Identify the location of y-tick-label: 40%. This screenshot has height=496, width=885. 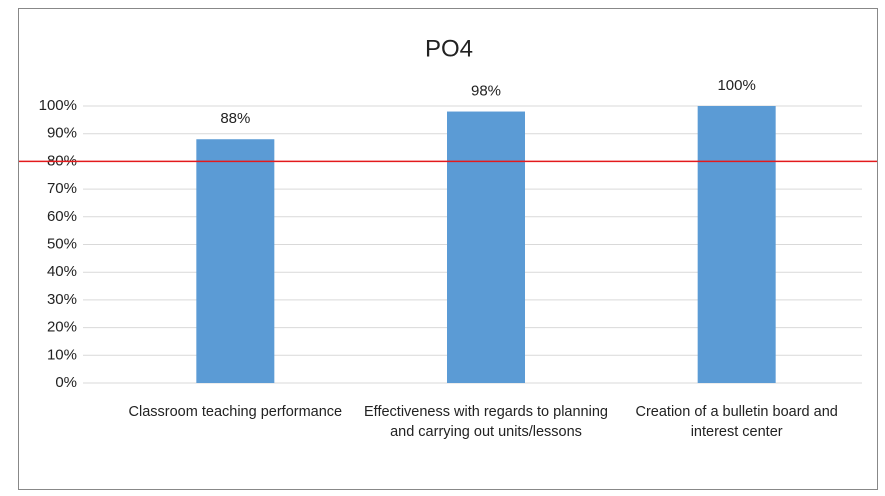
(62, 271).